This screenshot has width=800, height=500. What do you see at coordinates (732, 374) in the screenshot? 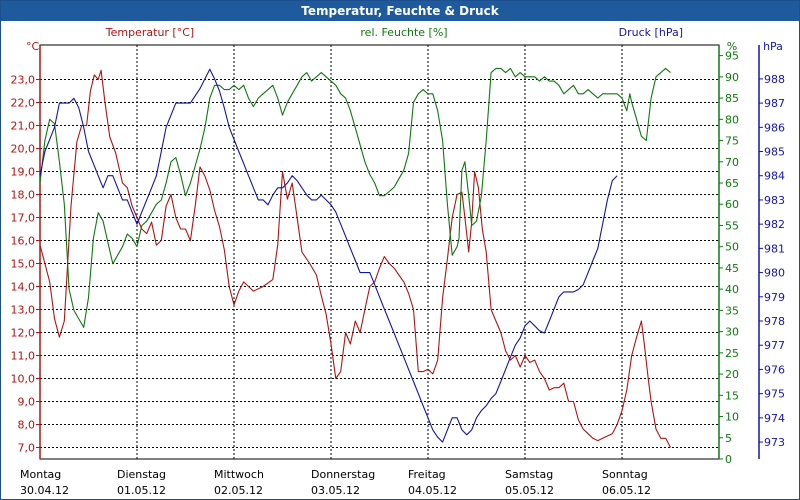
I see `humidity-tick-label: 20` at bounding box center [732, 374].